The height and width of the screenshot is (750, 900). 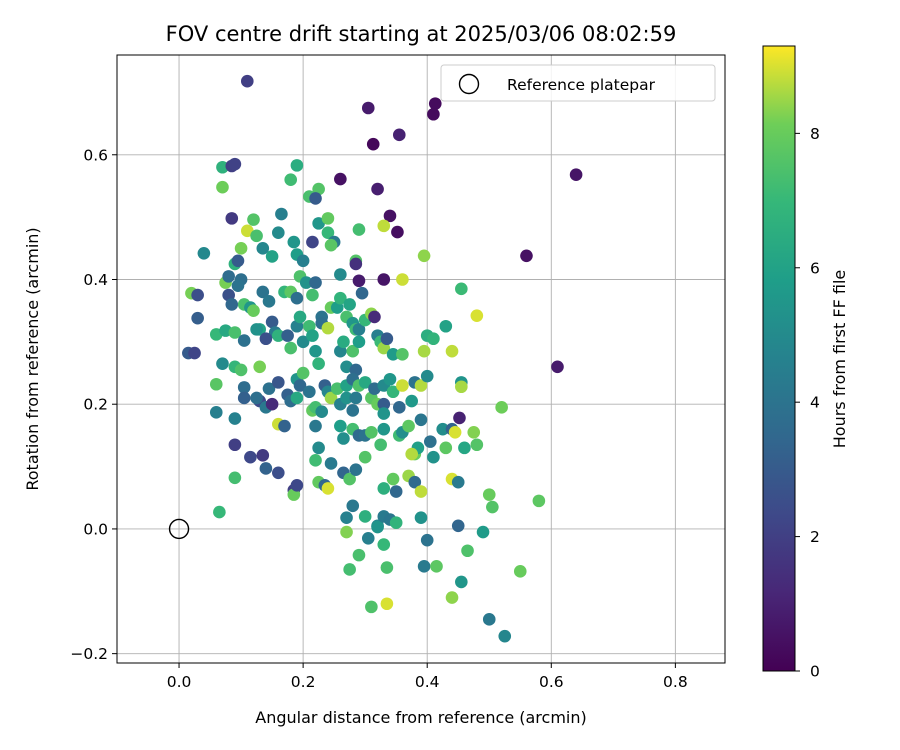 What do you see at coordinates (779, 358) in the screenshot?
I see `colorbar-gradient` at bounding box center [779, 358].